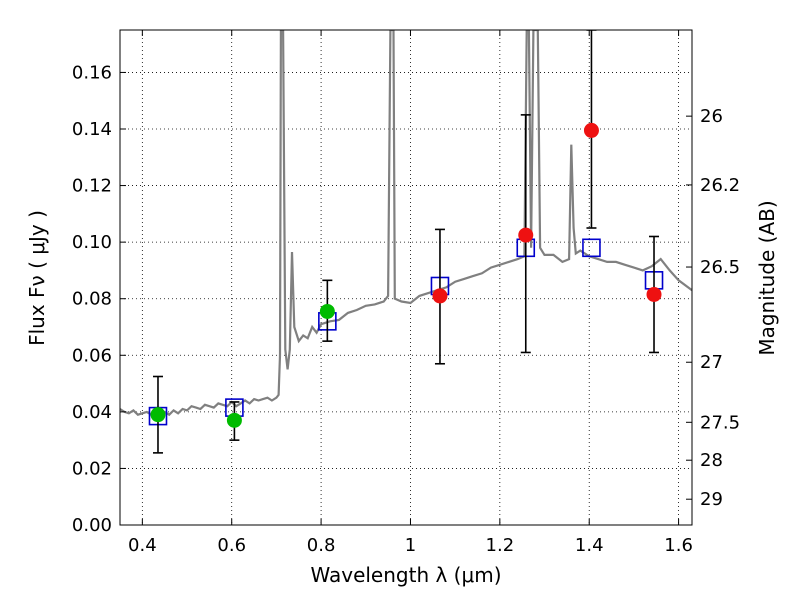 The image size is (800, 600). I want to click on x-tick-label: 1, so click(410, 545).